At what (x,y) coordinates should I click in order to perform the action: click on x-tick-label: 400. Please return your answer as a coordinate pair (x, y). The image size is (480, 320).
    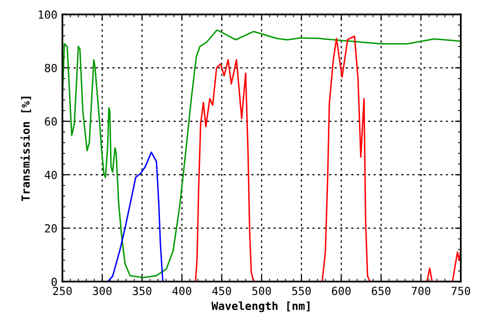
    Looking at the image, I should click on (182, 291).